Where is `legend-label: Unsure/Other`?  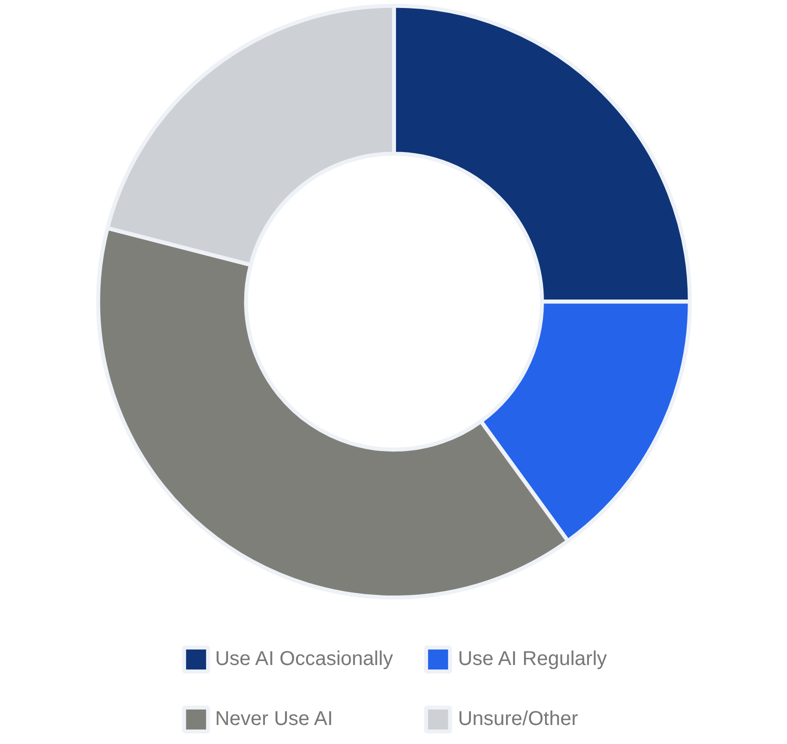
legend-label: Unsure/Other is located at coordinates (518, 719).